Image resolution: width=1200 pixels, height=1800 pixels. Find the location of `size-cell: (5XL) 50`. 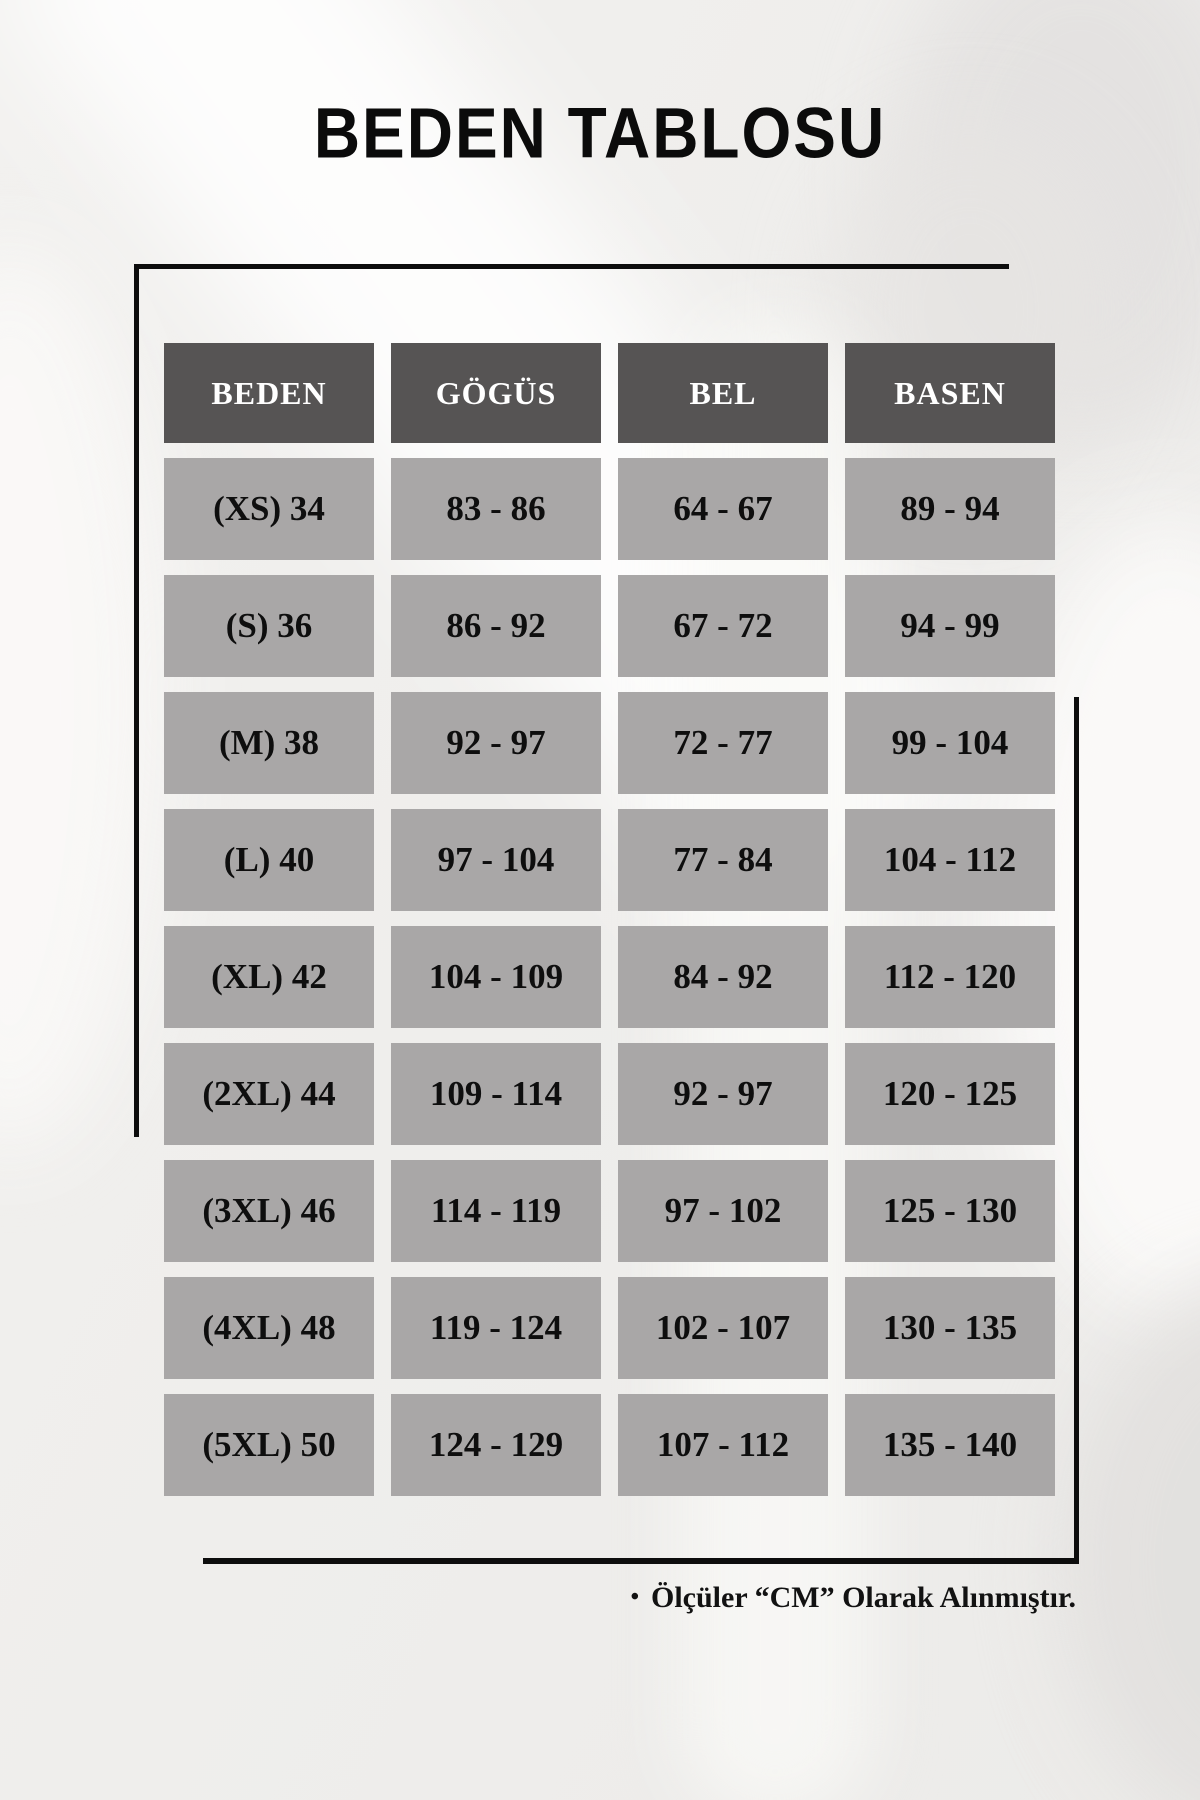

size-cell: (5XL) 50 is located at coordinates (269, 1445).